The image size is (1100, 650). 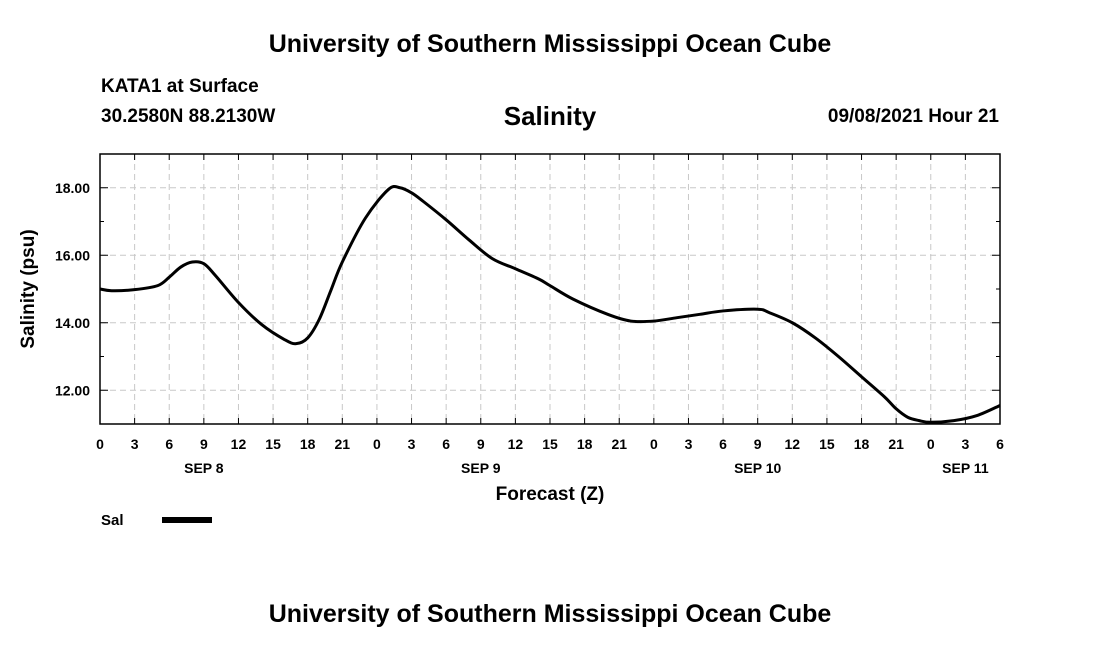 I want to click on y-tick-label: 16.00, so click(x=72, y=255).